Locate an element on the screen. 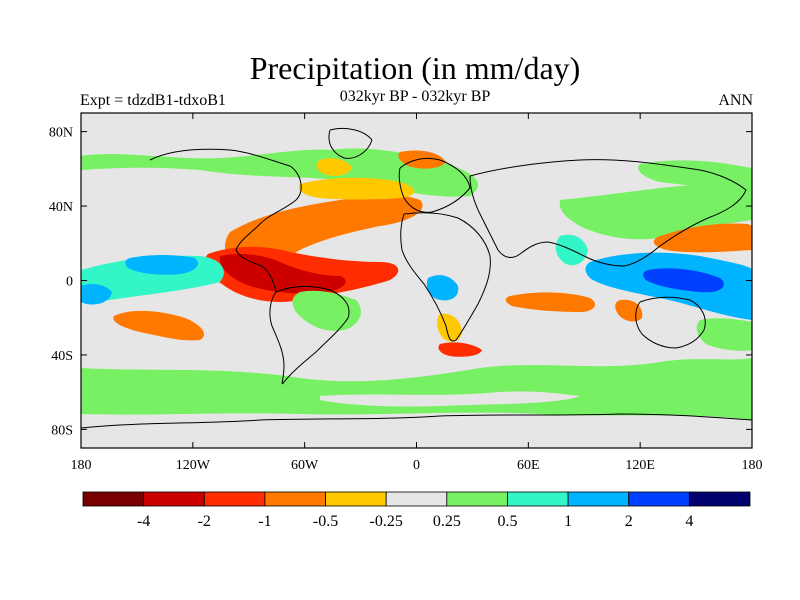 The image size is (800, 600). figure-subtitle: 032kyr BP - 032kyr BP is located at coordinates (415, 96).